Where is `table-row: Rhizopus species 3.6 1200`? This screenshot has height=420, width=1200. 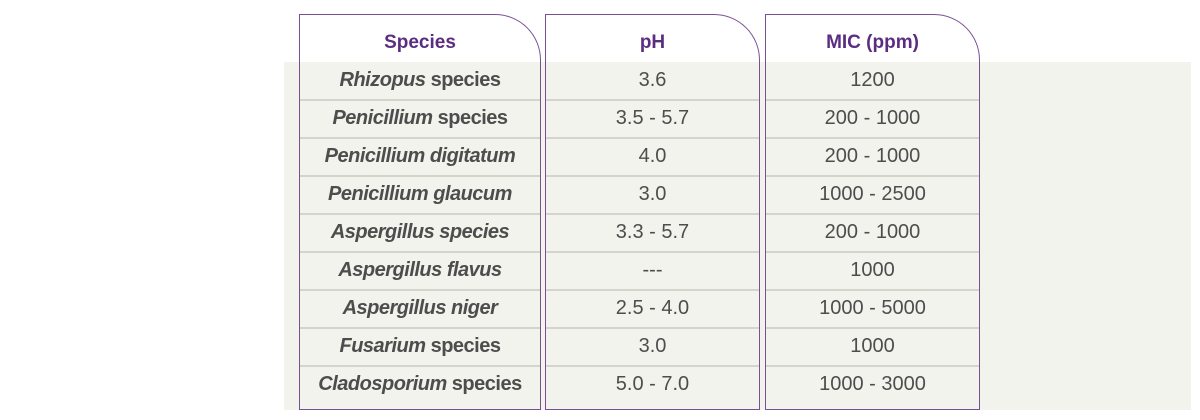 table-row: Rhizopus species 3.6 1200 is located at coordinates (600, 81).